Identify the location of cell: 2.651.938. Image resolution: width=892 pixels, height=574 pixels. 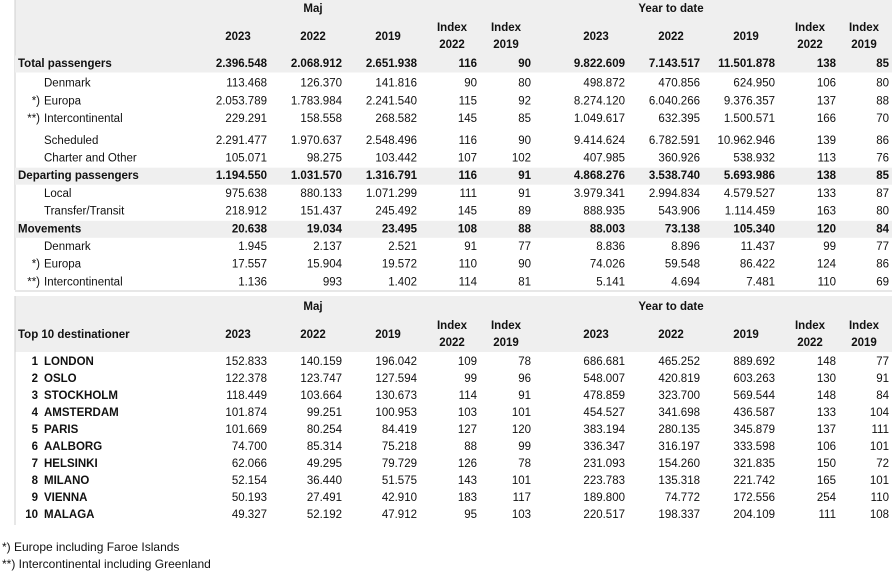
(392, 64).